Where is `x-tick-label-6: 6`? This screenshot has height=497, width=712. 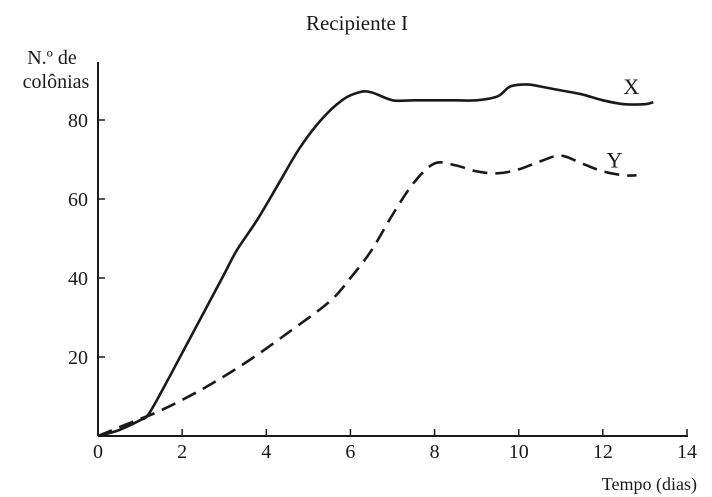
x-tick-label-6: 6 is located at coordinates (350, 452).